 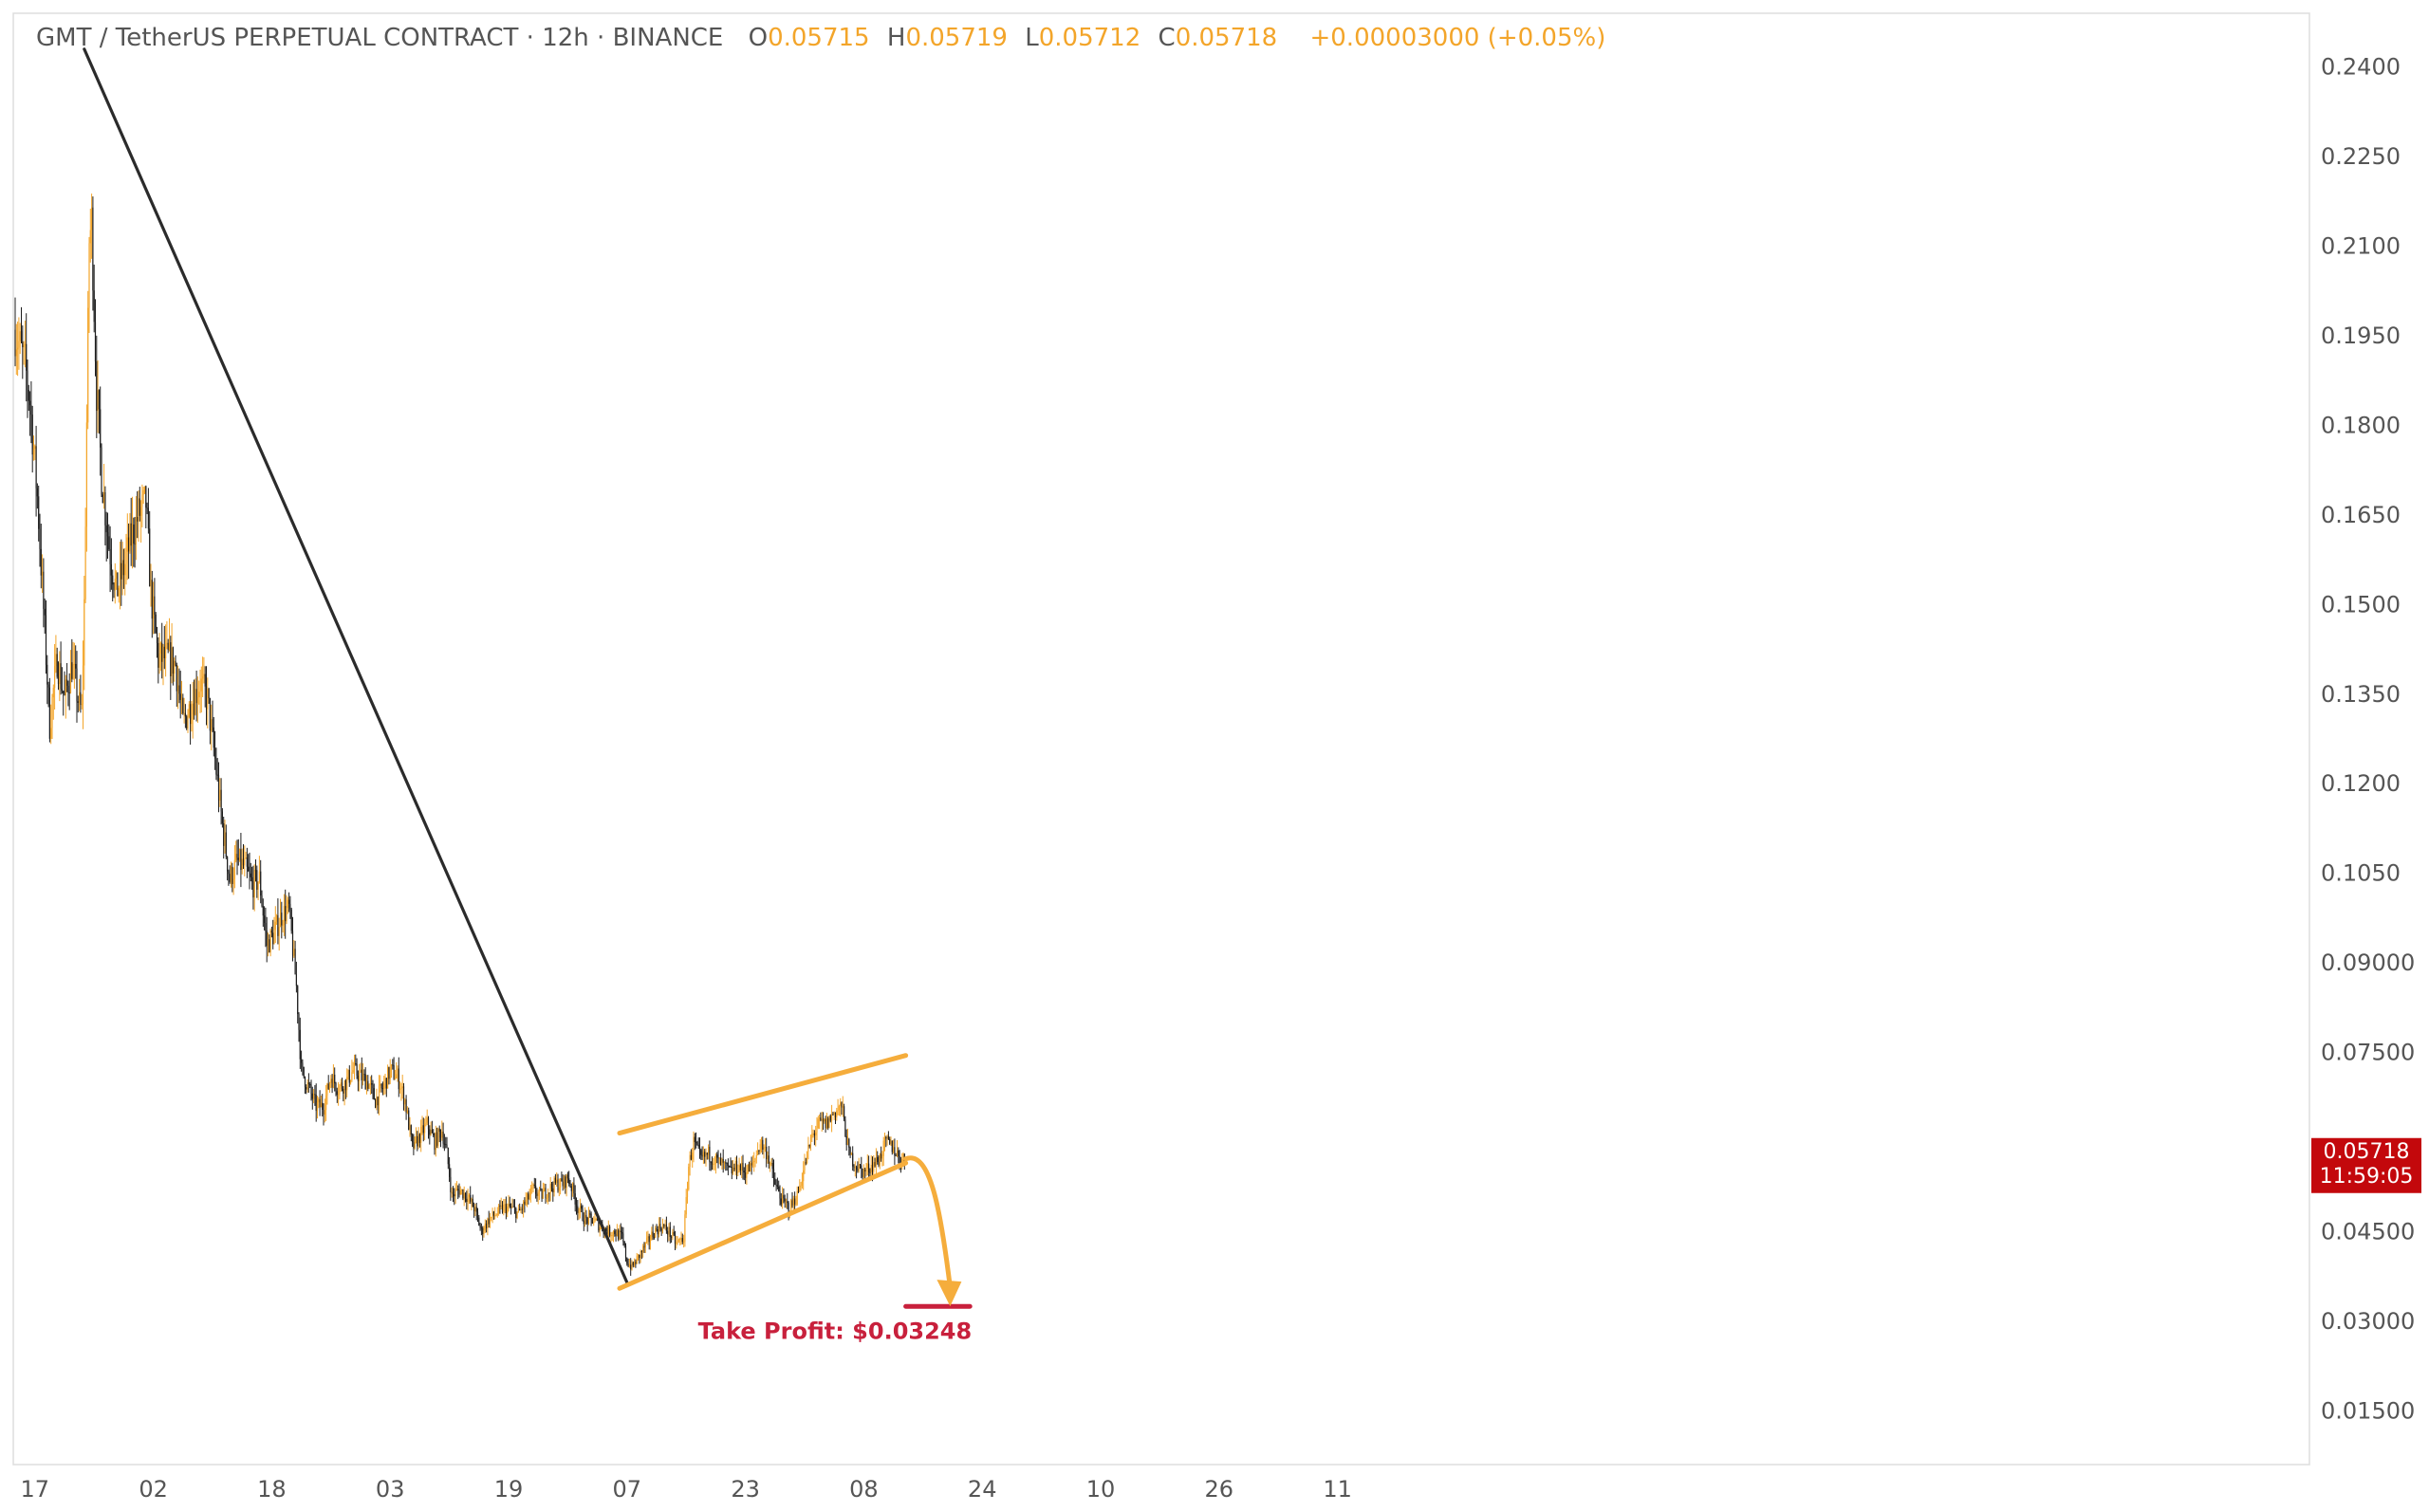 I want to click on price-tick-label: 0.01500, so click(x=2368, y=1410).